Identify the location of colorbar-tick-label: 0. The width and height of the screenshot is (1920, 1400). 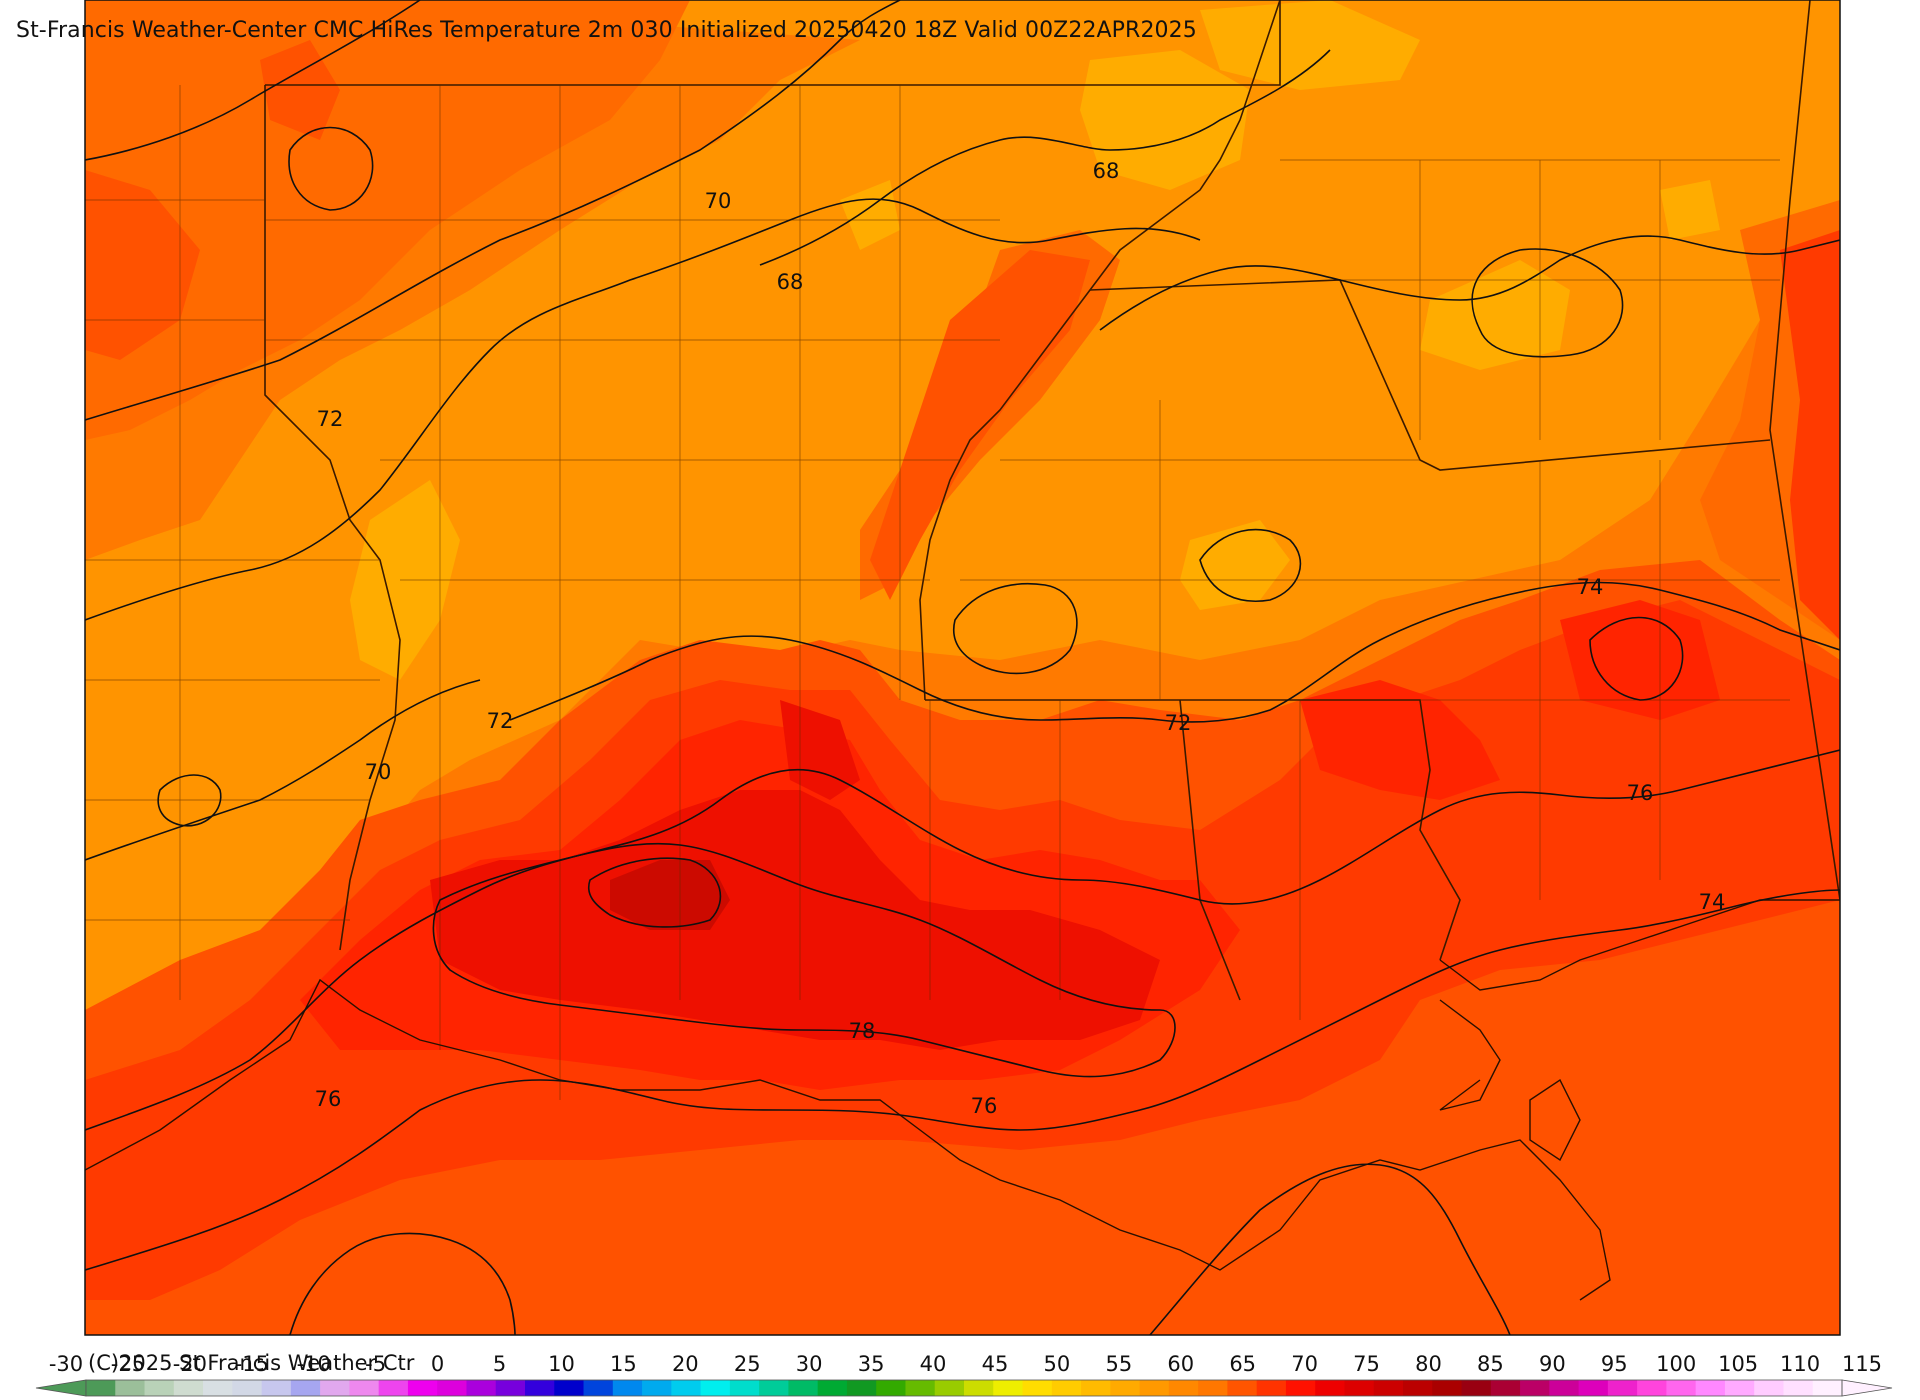
(437, 1364).